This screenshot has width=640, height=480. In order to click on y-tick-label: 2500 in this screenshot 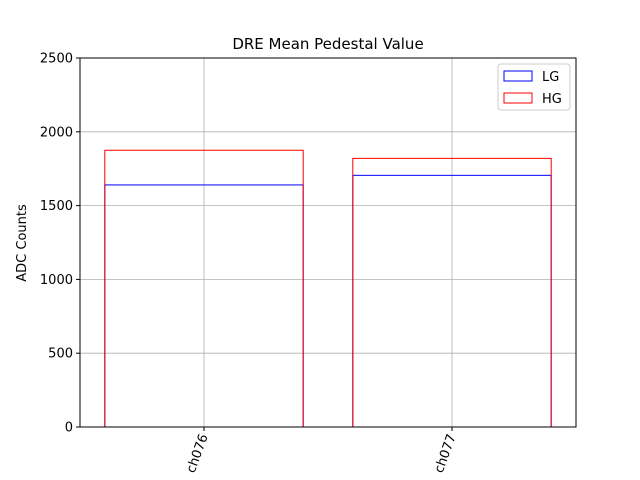, I will do `click(56, 59)`.